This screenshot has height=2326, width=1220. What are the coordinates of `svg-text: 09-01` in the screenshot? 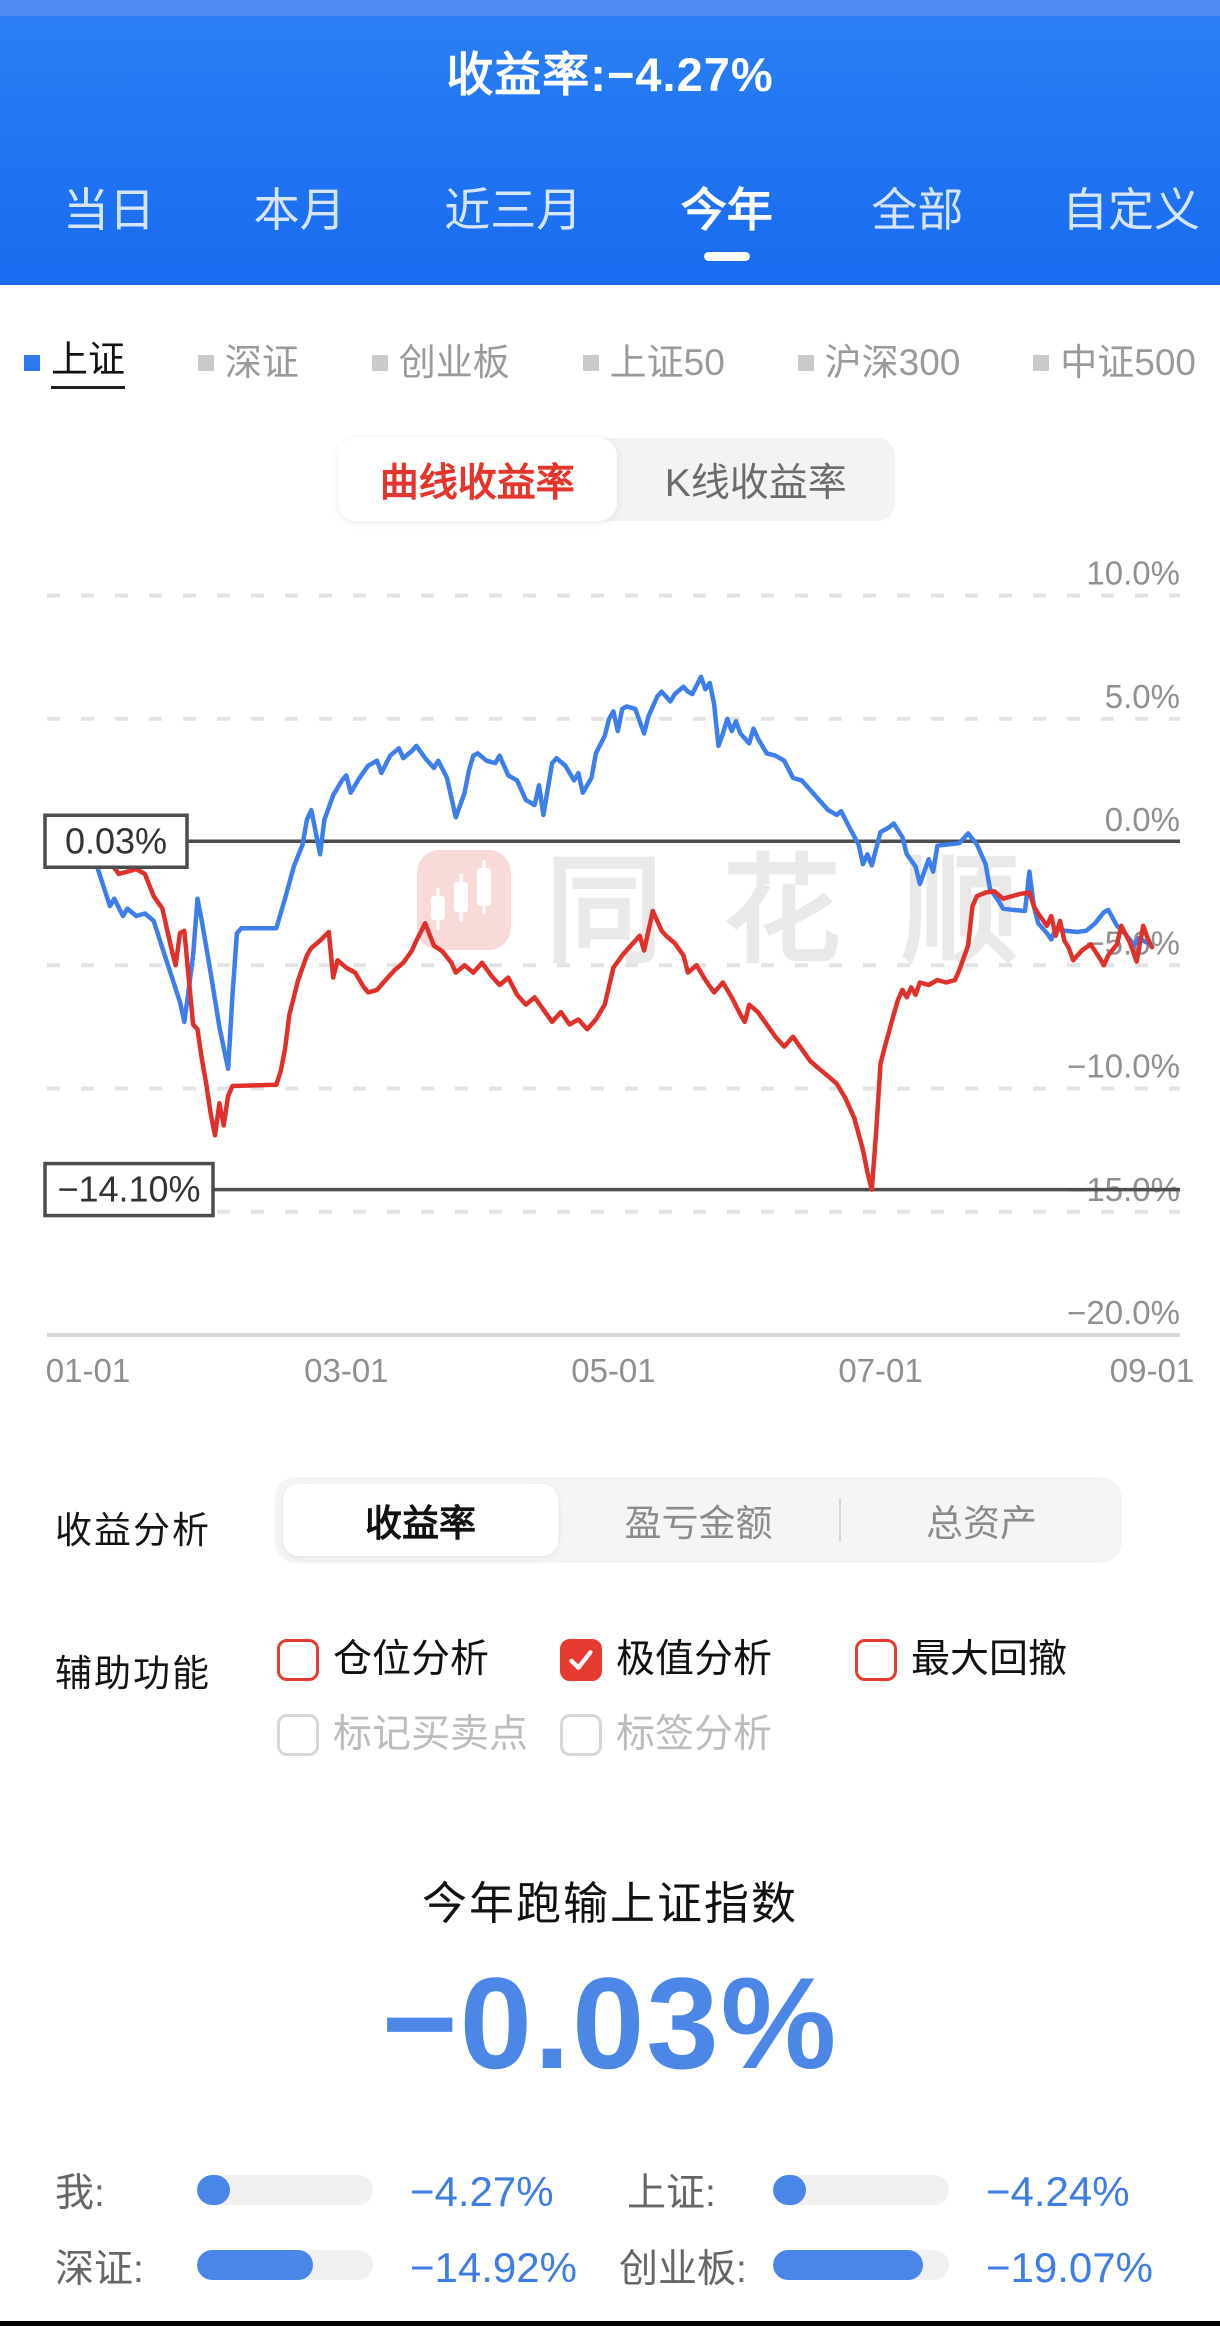 It's located at (1152, 1370).